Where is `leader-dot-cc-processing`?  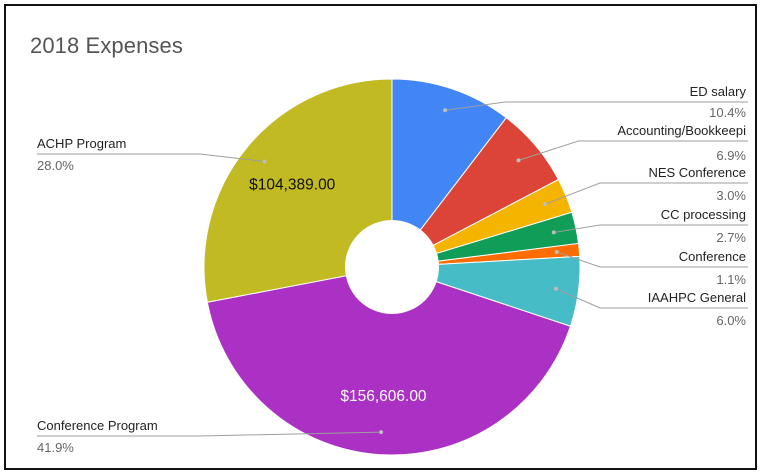
leader-dot-cc-processing is located at coordinates (554, 232).